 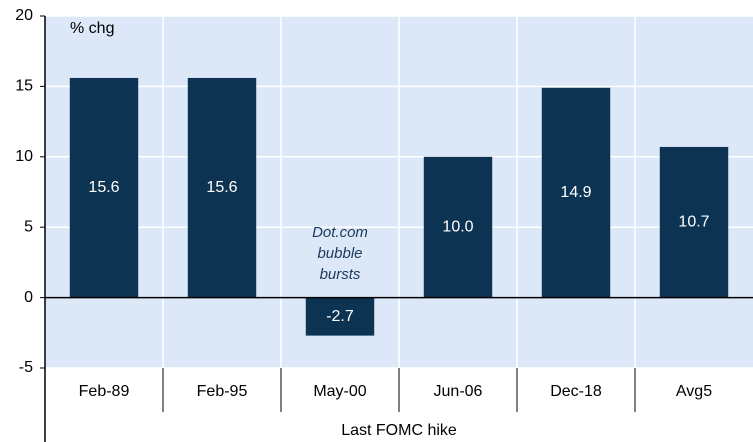 What do you see at coordinates (399, 430) in the screenshot?
I see `x-axis-label: Last FOMC hike` at bounding box center [399, 430].